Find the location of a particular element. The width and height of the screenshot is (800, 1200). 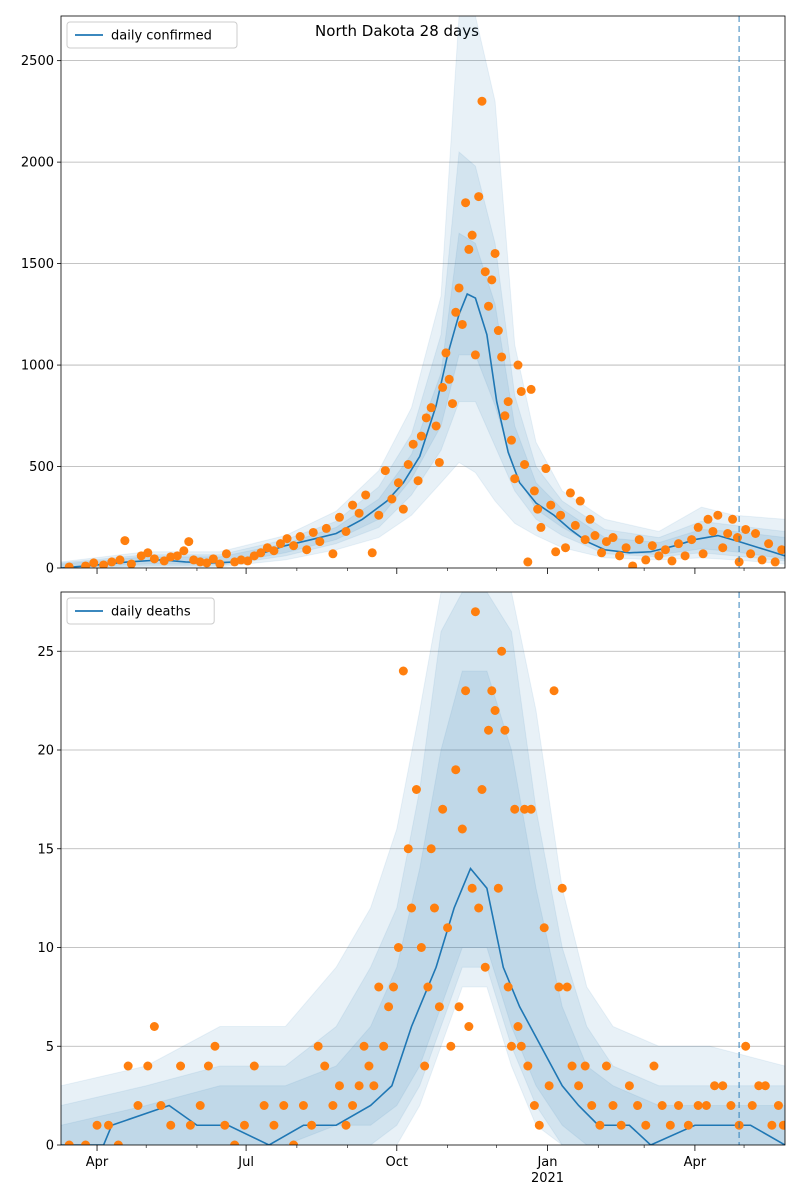

legend: daily confirmed is located at coordinates (152, 35).